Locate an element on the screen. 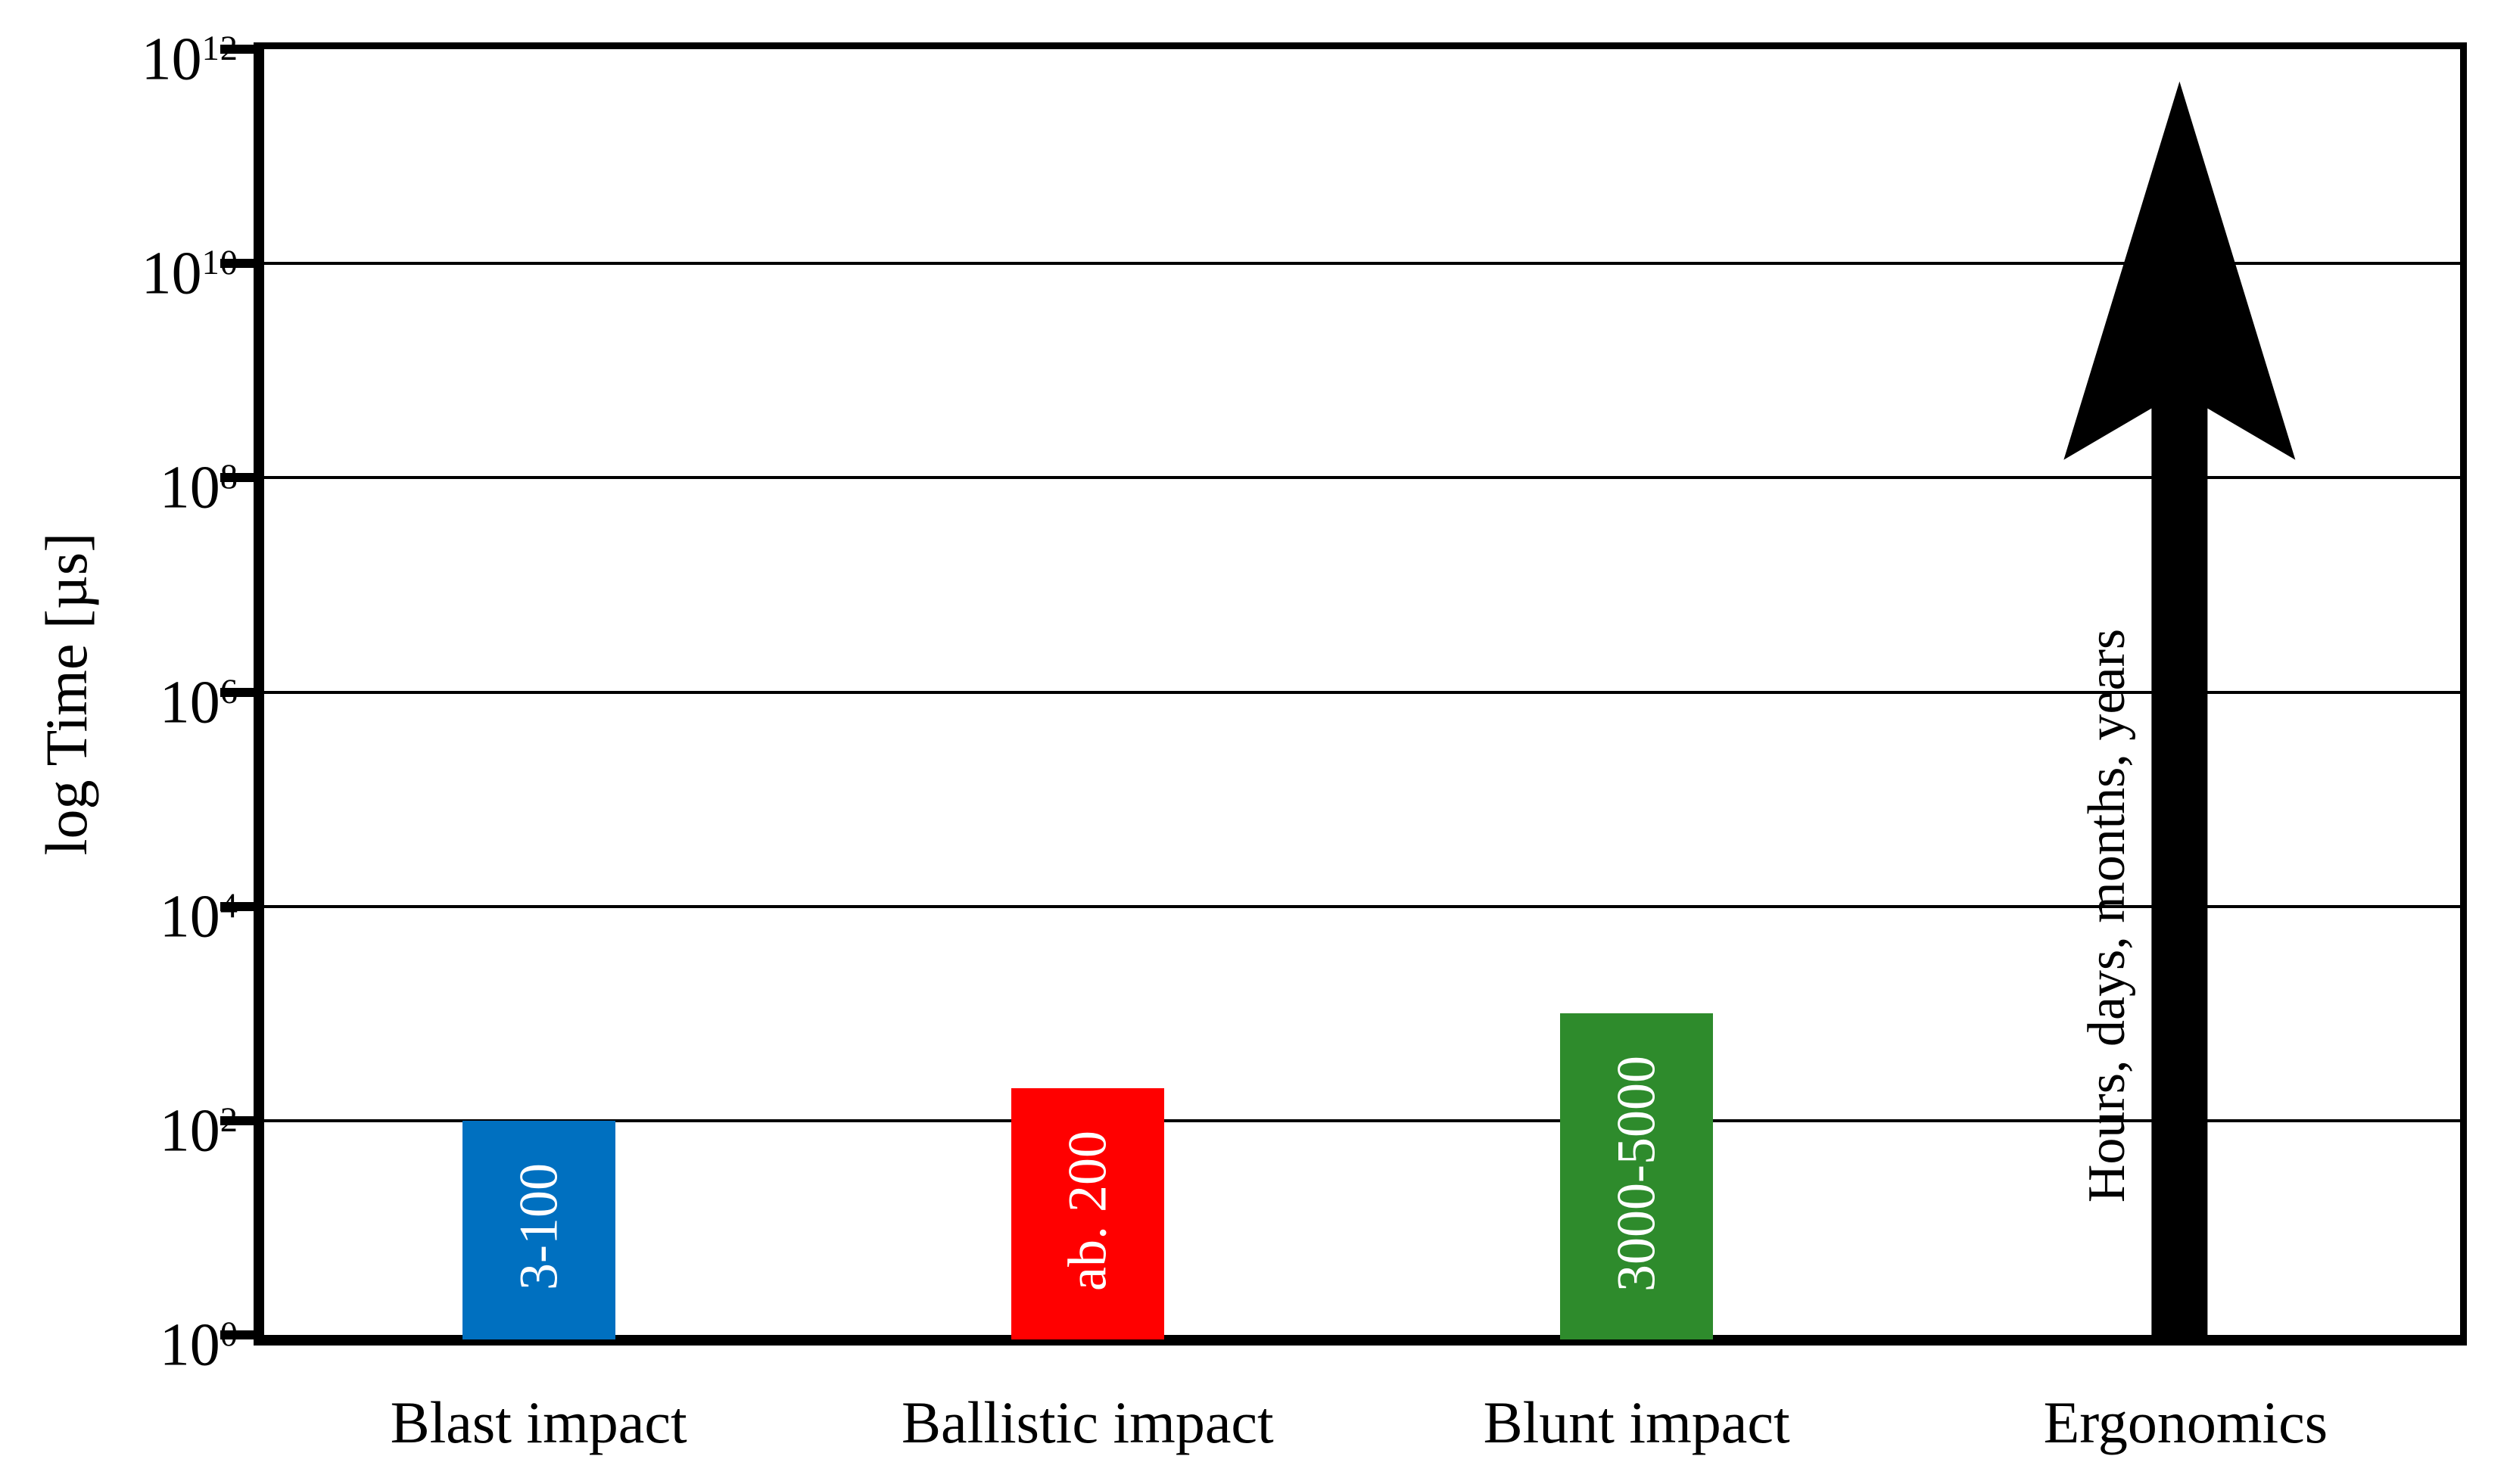  ergonomics-arrow is located at coordinates (2179, 710).